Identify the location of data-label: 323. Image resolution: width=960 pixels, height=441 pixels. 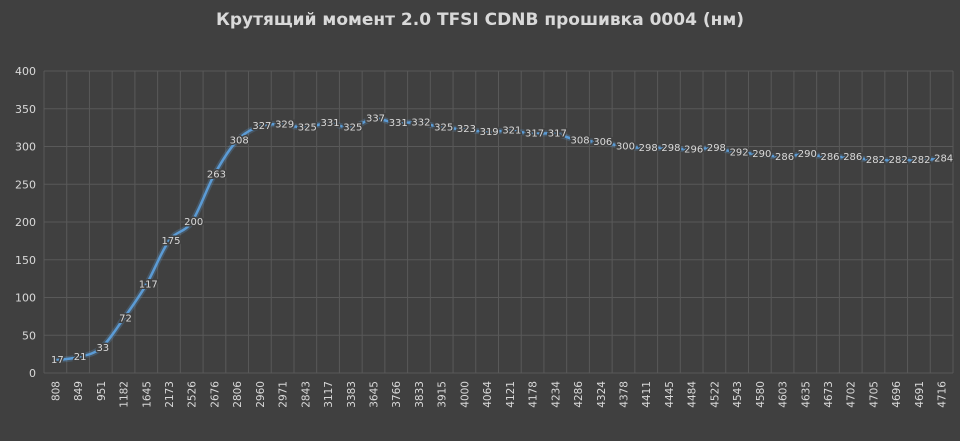
(466, 129).